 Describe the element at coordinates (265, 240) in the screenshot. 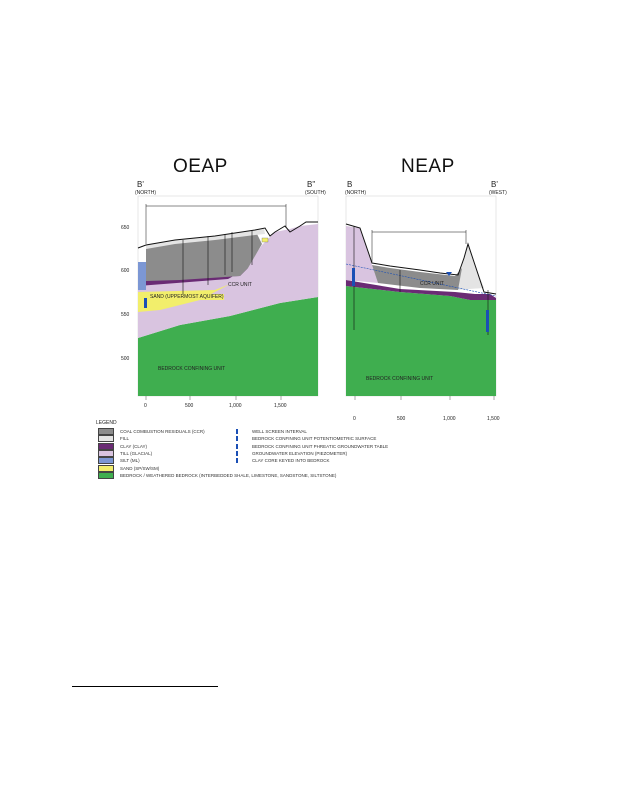

I see `oeap-water-marker` at that location.